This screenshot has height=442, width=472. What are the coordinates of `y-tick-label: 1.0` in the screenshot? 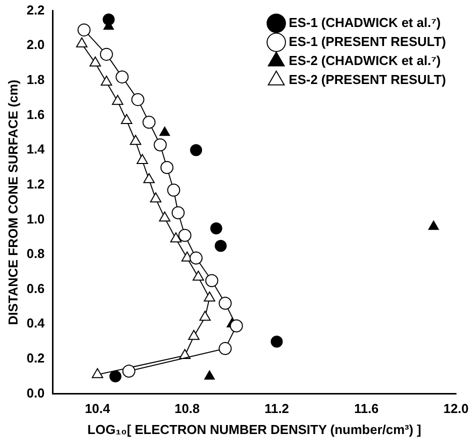 It's located at (35, 218).